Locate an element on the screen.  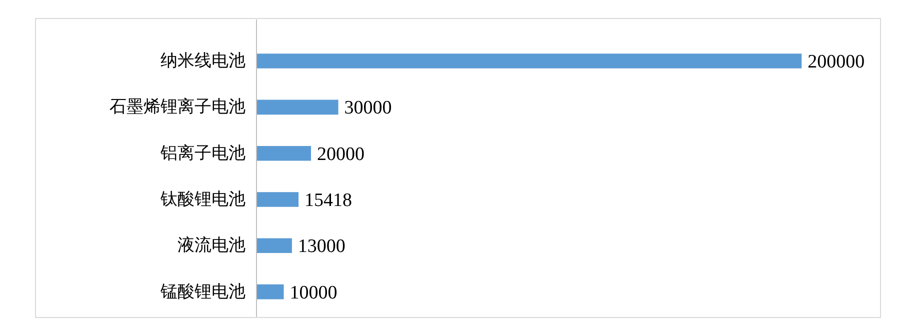
y-tick-label: 铝离子电池 is located at coordinates (203, 153).